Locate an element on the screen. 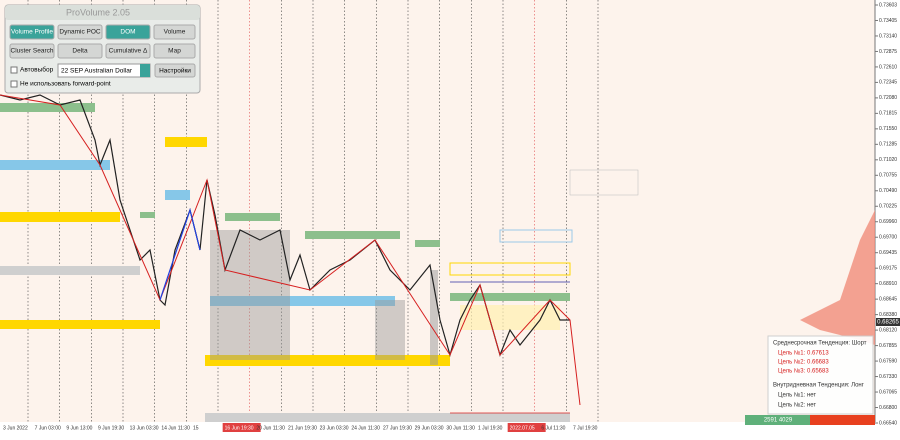 The width and height of the screenshot is (900, 440). footer-bar is located at coordinates (777, 420).